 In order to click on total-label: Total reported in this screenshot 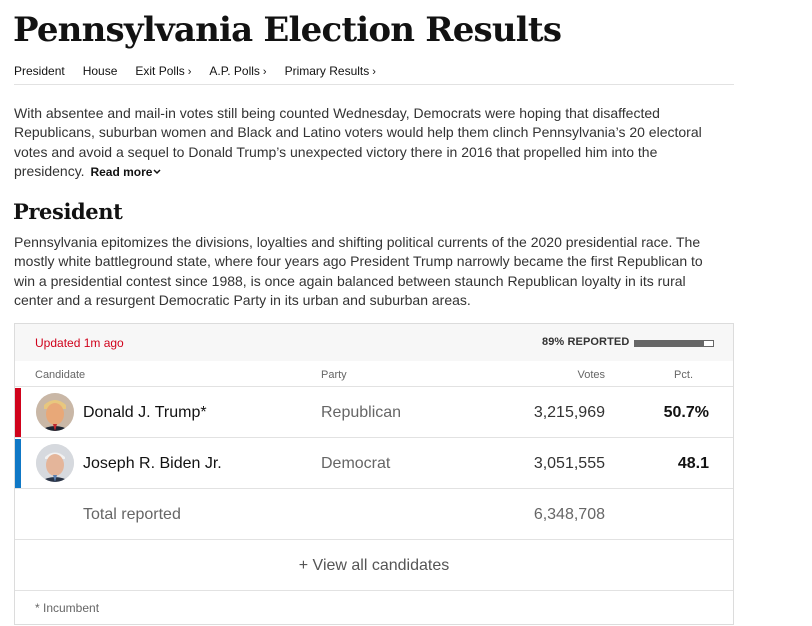, I will do `click(132, 514)`.